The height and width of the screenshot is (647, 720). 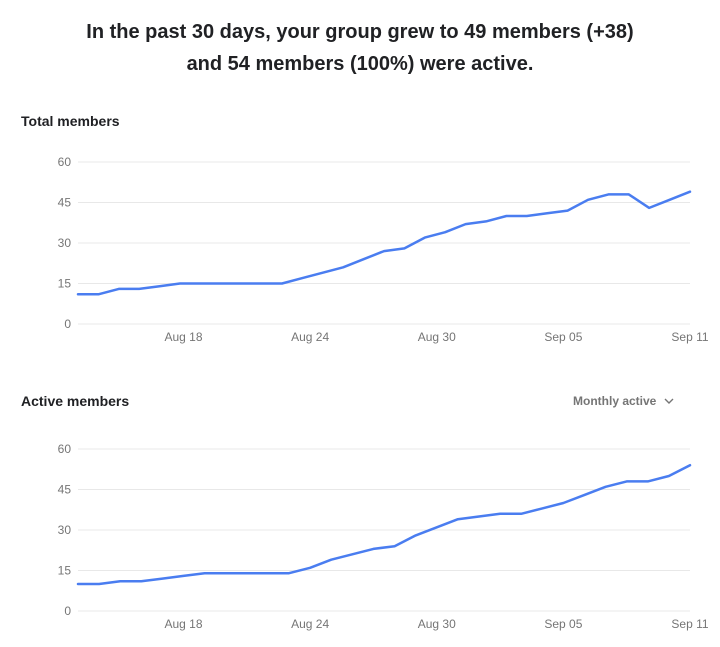 I want to click on series-line, so click(x=384, y=243).